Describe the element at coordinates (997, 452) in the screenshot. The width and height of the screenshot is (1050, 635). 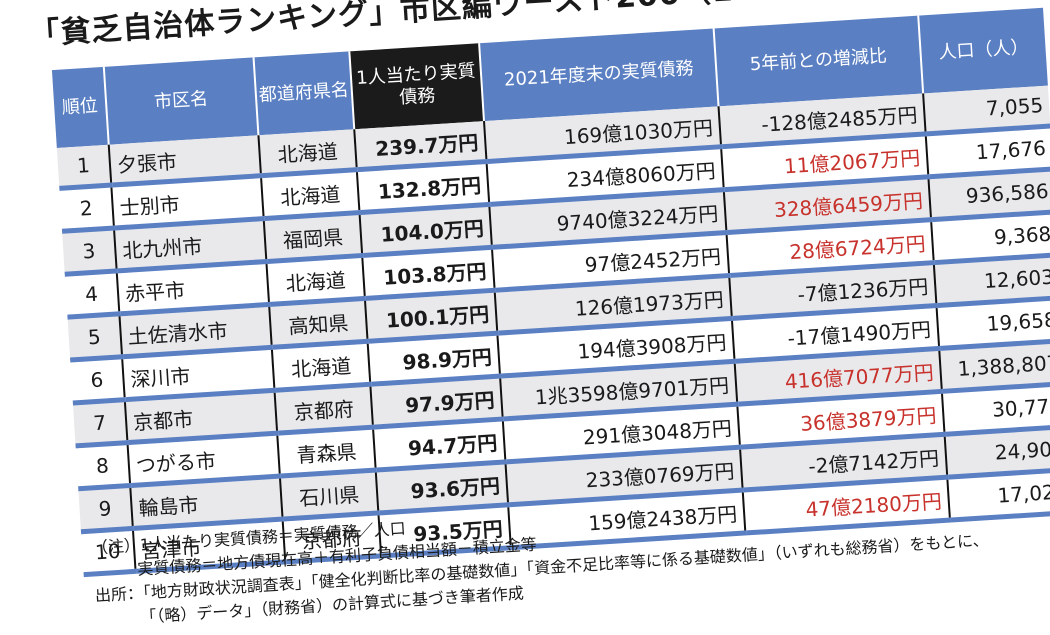
I see `cell-population: 24,904` at that location.